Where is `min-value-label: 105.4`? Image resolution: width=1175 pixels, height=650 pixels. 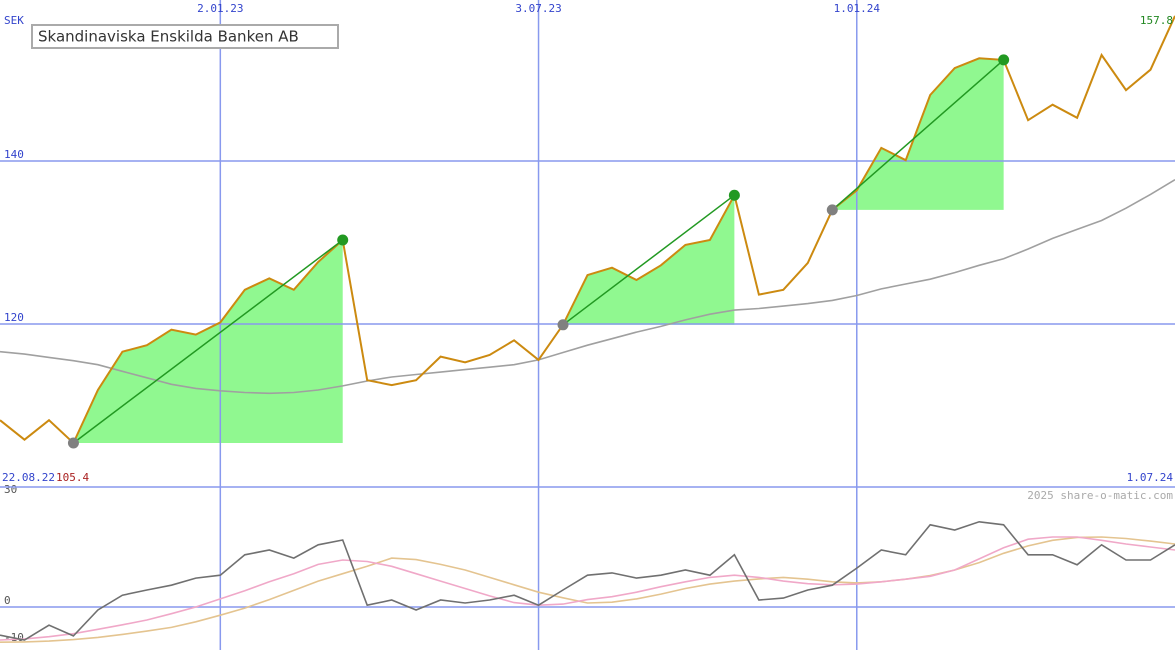 min-value-label: 105.4 is located at coordinates (72, 477).